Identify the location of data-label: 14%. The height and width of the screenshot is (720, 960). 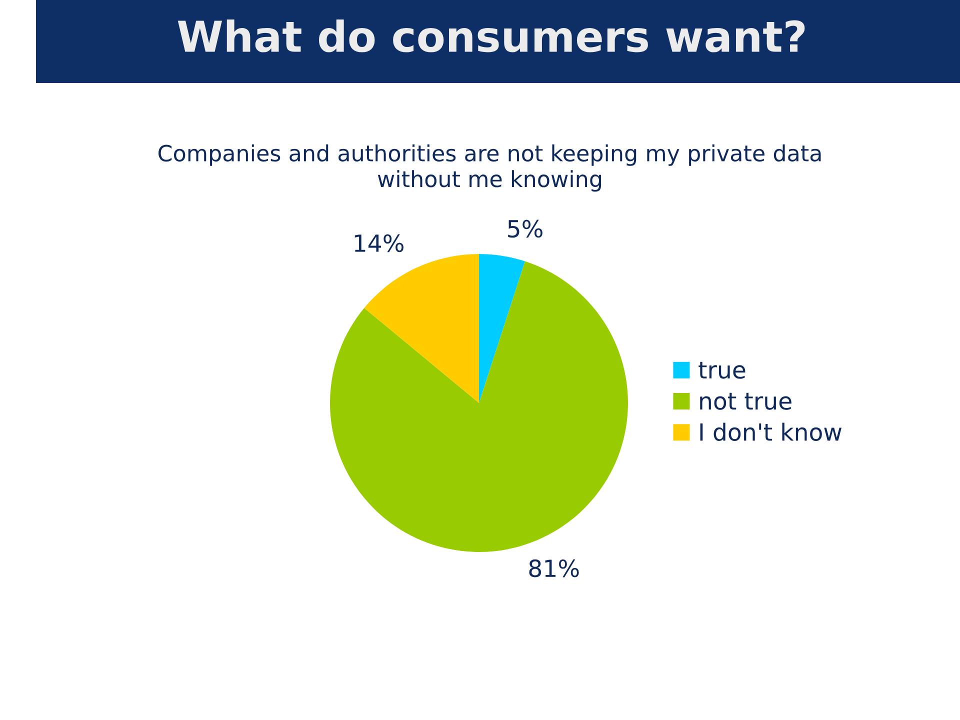
(379, 243).